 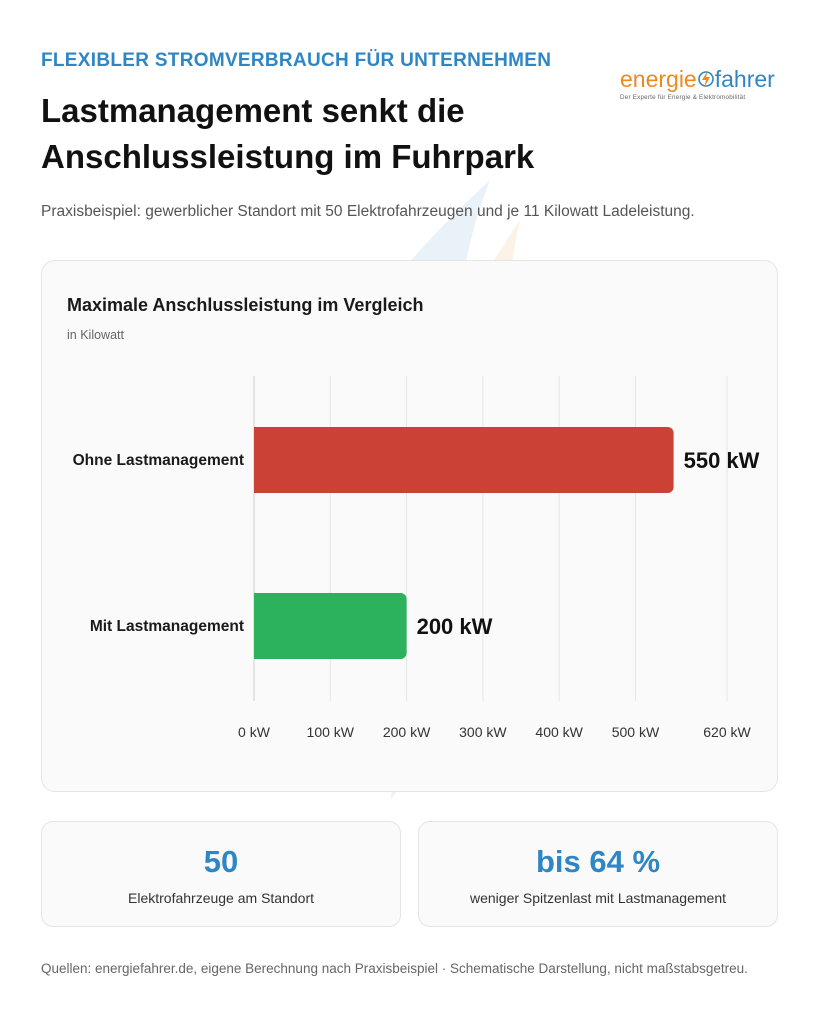 I want to click on chart-title: Maximale Anschlussleistung im Vergleich, so click(x=245, y=305).